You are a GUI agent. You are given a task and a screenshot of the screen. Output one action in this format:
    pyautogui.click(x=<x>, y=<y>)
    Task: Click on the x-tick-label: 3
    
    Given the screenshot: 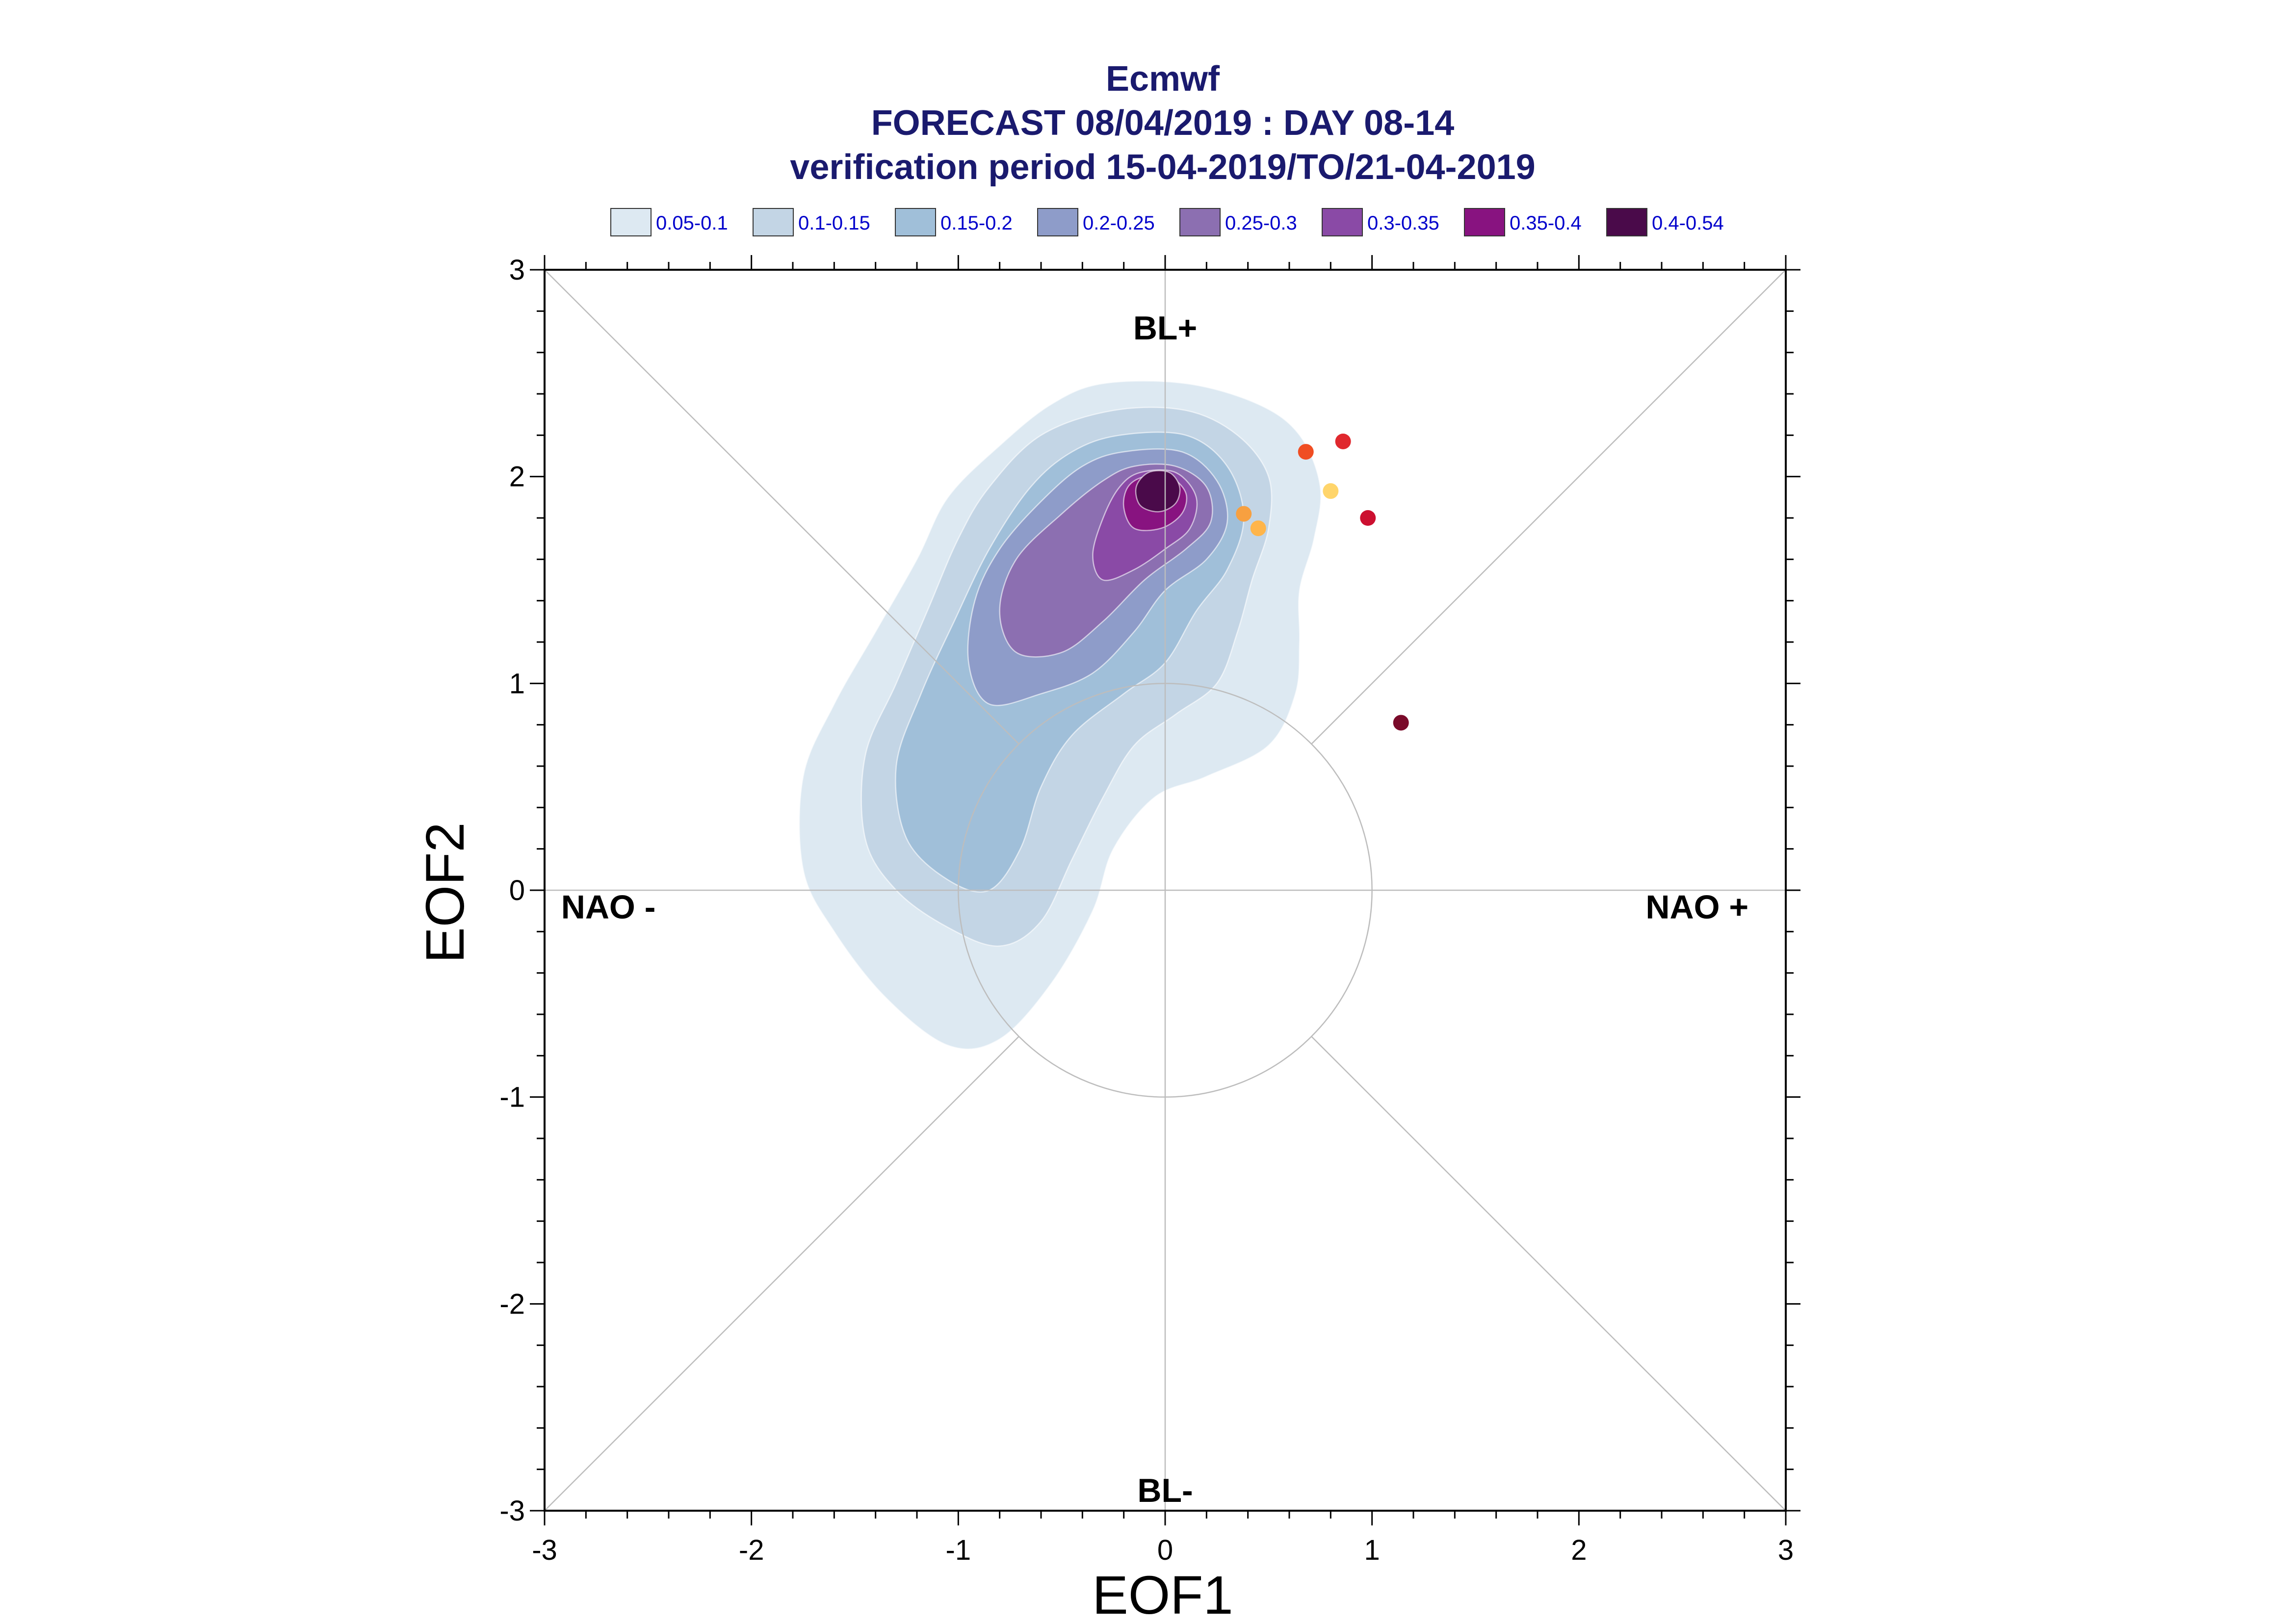 What is the action you would take?
    pyautogui.click(x=1786, y=1550)
    